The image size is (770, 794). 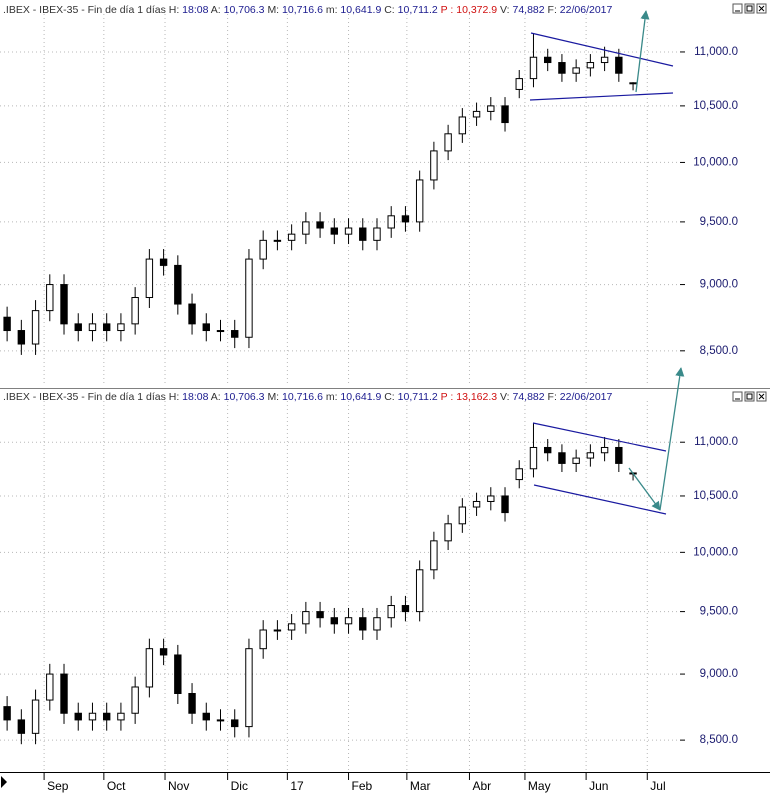 What do you see at coordinates (719, 285) in the screenshot?
I see `y-tick-label: 9,000.0` at bounding box center [719, 285].